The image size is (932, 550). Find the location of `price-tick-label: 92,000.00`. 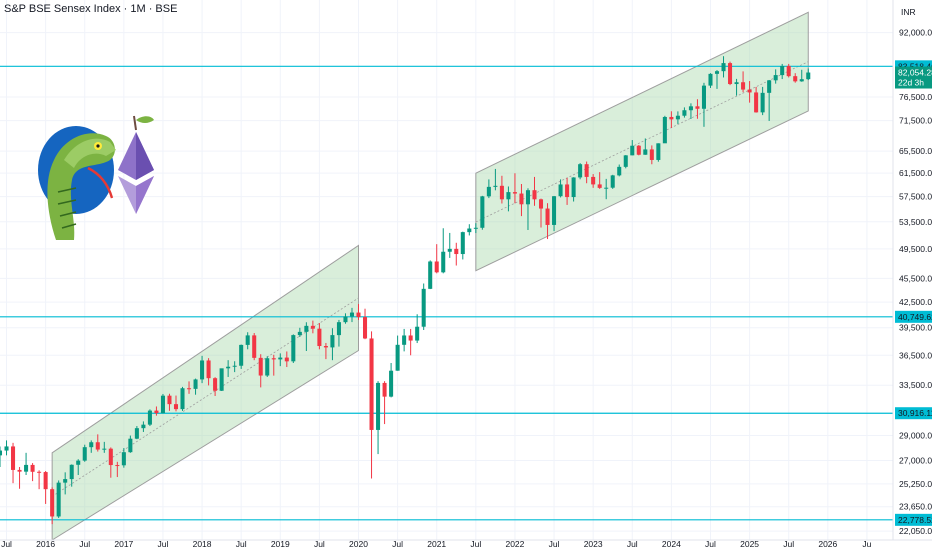

price-tick-label: 92,000.00 is located at coordinates (915, 33).